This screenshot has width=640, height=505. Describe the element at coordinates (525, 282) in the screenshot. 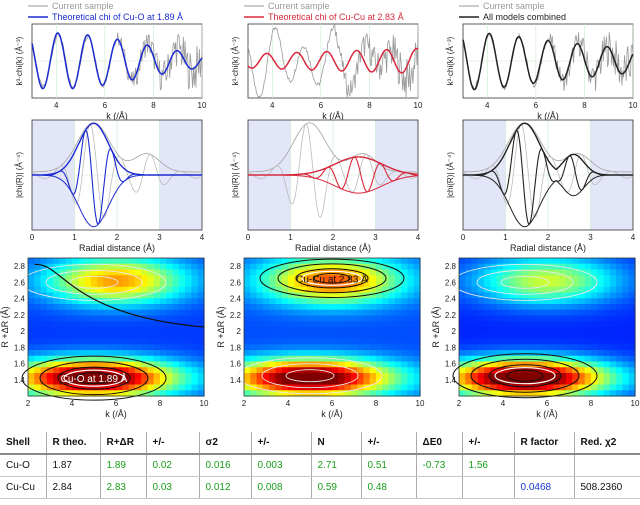

I see `sample-contour-line` at that location.